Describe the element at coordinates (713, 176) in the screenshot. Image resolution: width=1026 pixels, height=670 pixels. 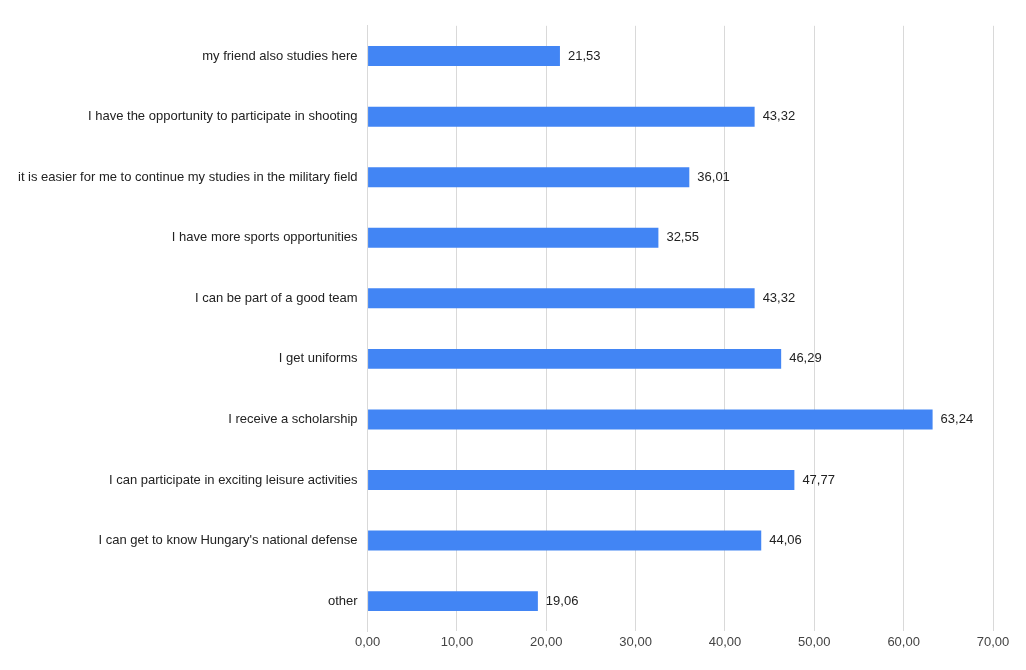
I see `data-label: 36,01` at that location.